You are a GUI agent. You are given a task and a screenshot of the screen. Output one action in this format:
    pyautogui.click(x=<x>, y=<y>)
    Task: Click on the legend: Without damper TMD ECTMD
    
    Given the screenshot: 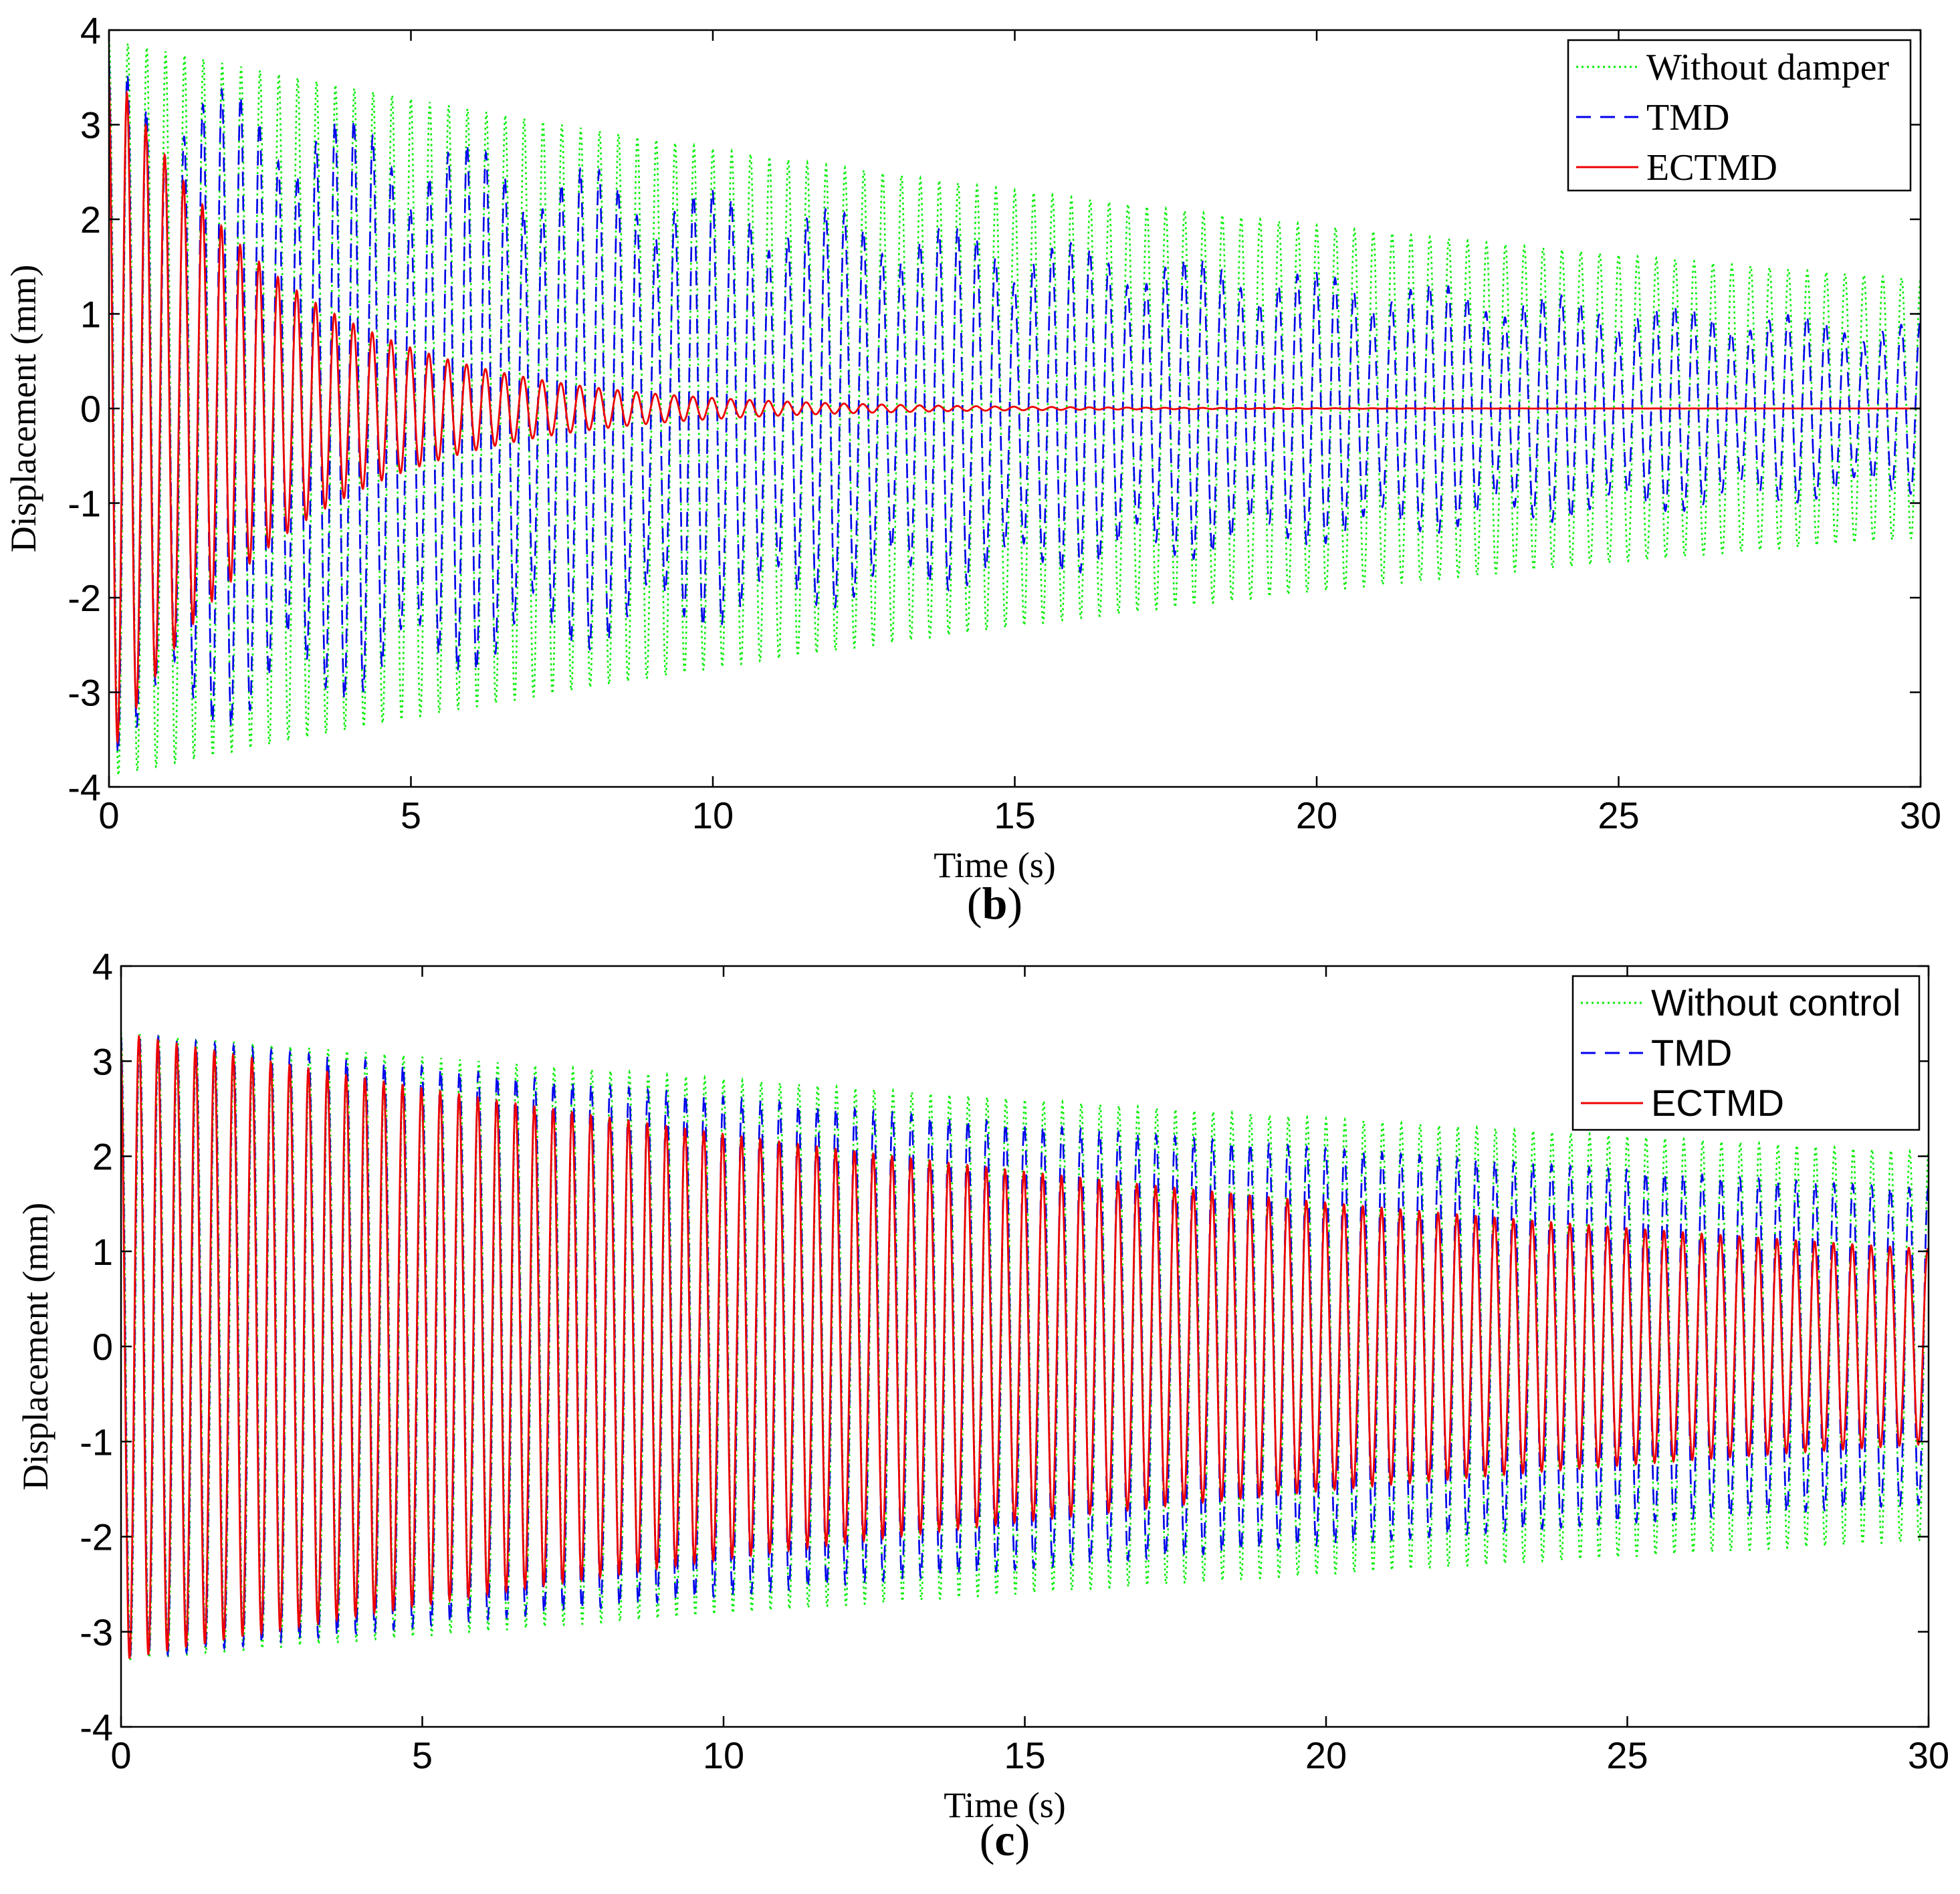 What is the action you would take?
    pyautogui.click(x=1739, y=115)
    